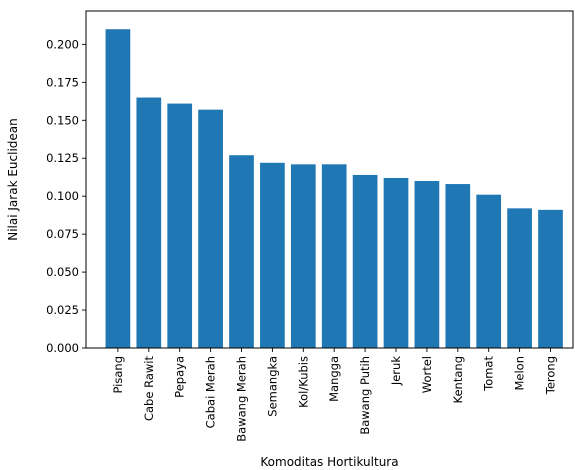 This screenshot has width=575, height=470. I want to click on y-tick-label: 0.200, so click(62, 44).